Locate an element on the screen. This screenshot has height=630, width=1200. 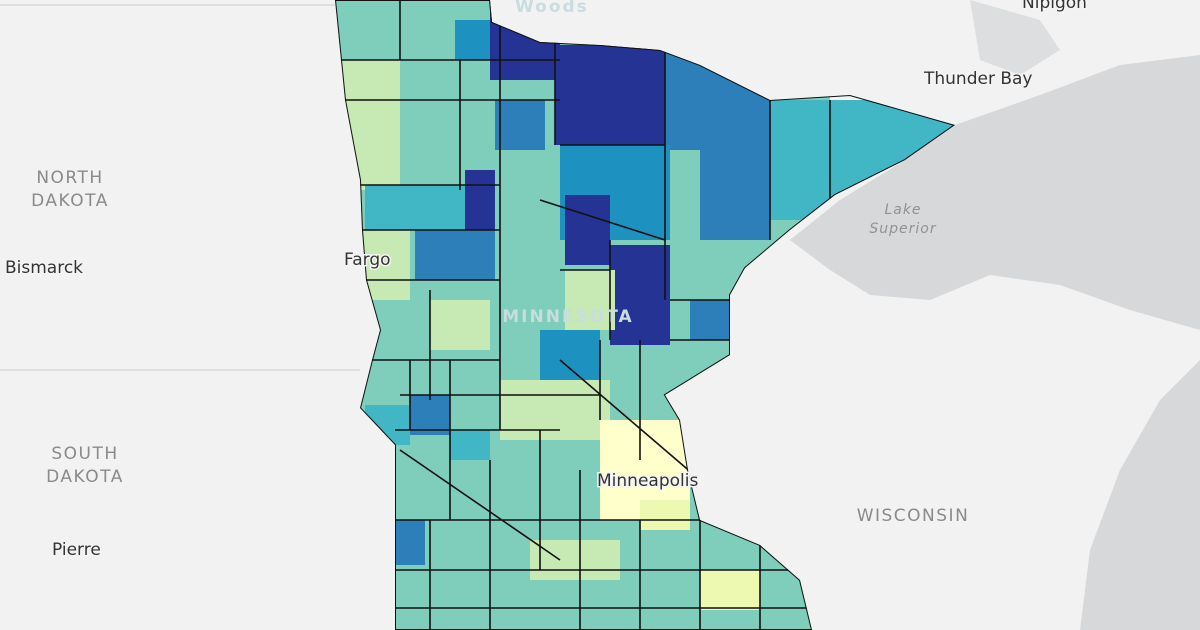
state-label: MINNESOTA is located at coordinates (567, 317).